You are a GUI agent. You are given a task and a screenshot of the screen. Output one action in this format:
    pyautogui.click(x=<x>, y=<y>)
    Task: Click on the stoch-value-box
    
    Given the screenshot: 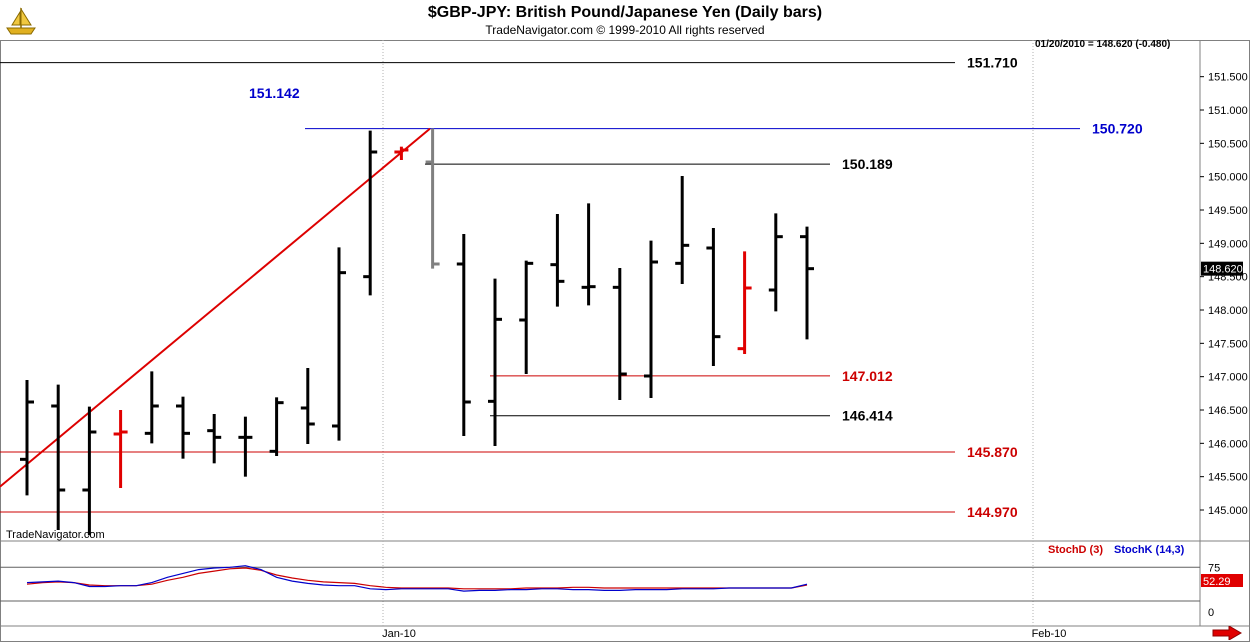 What is the action you would take?
    pyautogui.click(x=1222, y=580)
    